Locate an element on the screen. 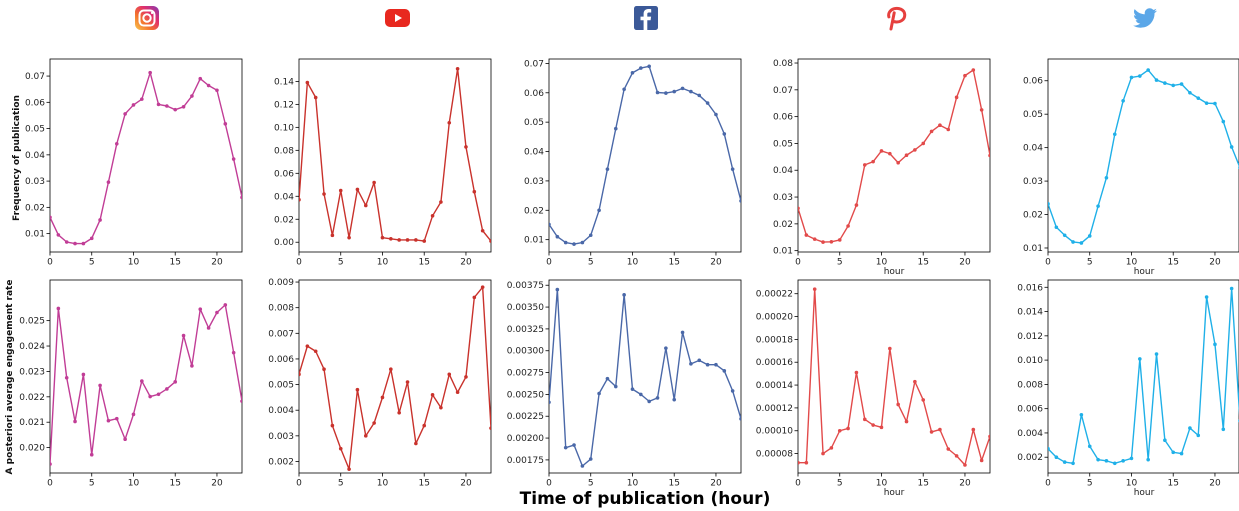 The width and height of the screenshot is (1239, 511). series-twitter-frequency is located at coordinates (1143, 156).